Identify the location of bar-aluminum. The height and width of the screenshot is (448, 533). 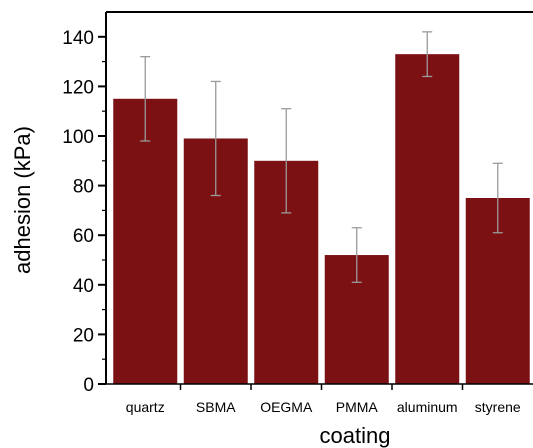
(427, 219).